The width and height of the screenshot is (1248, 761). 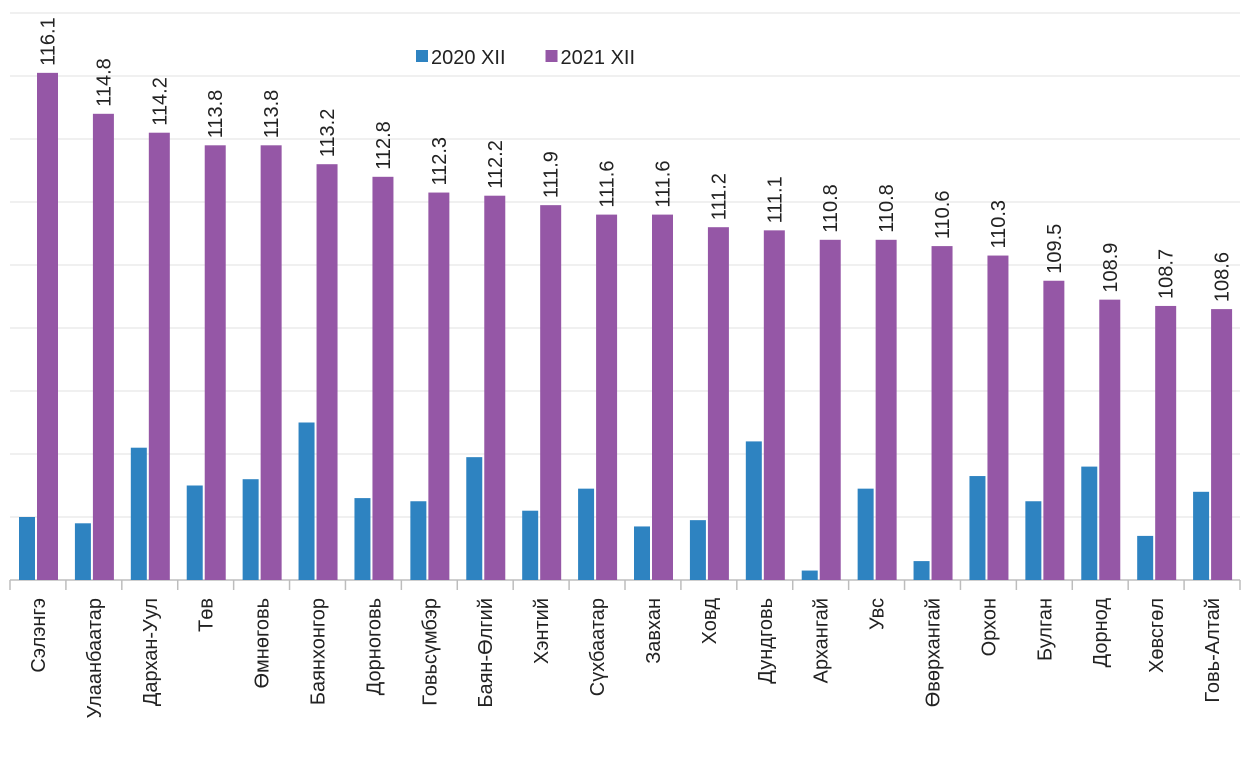 What do you see at coordinates (496, 164) in the screenshot?
I see `data-label: 112.2` at bounding box center [496, 164].